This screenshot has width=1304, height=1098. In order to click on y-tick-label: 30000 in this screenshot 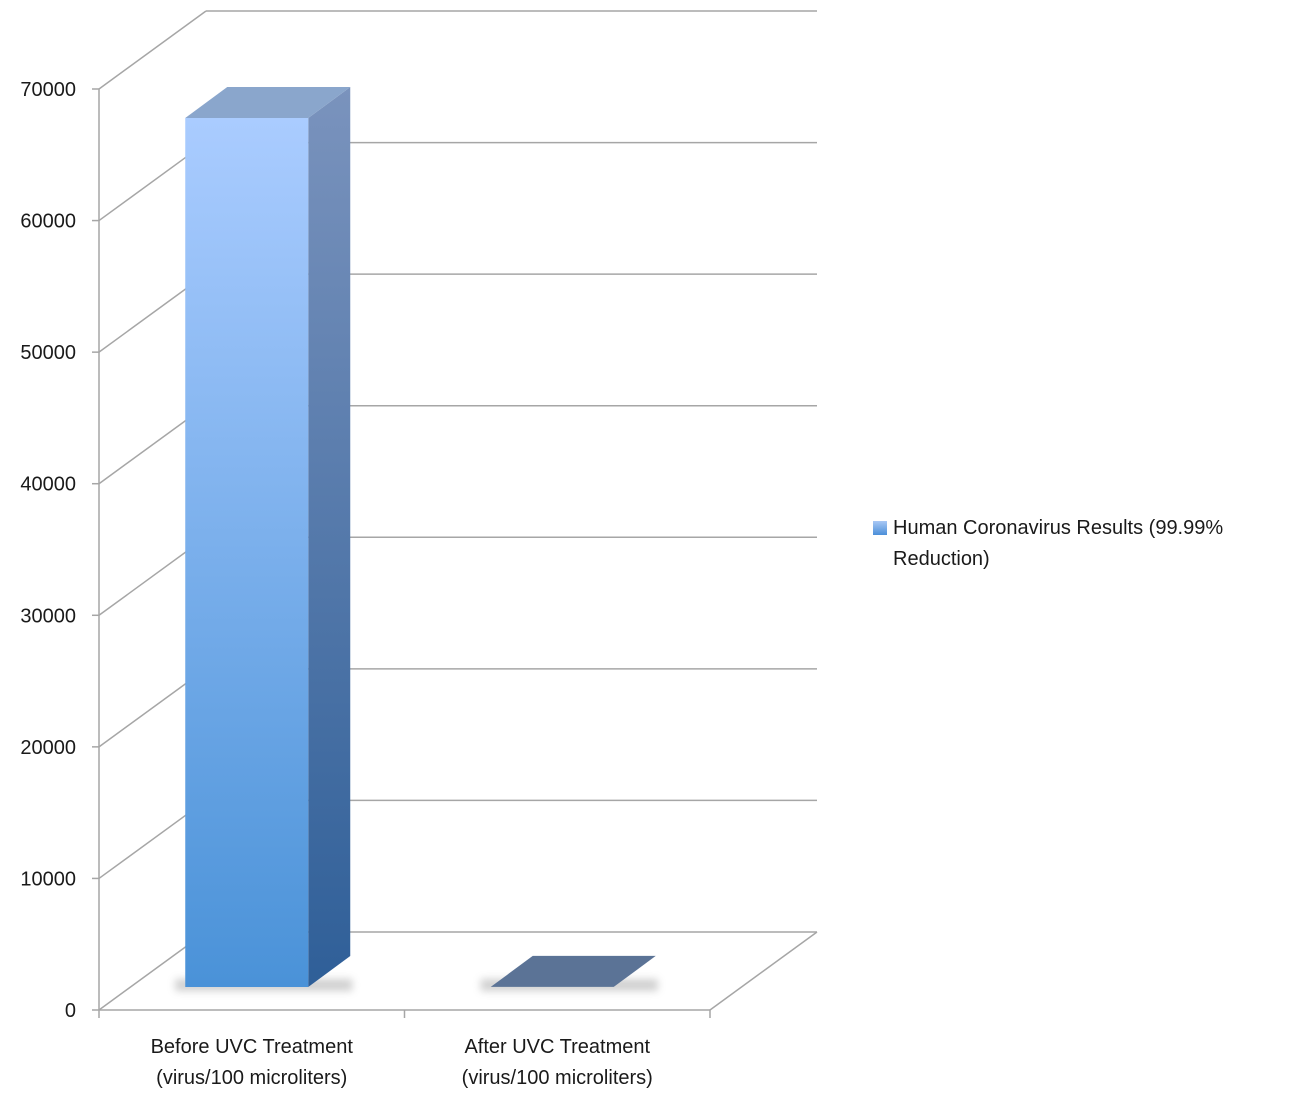, I will do `click(48, 616)`.